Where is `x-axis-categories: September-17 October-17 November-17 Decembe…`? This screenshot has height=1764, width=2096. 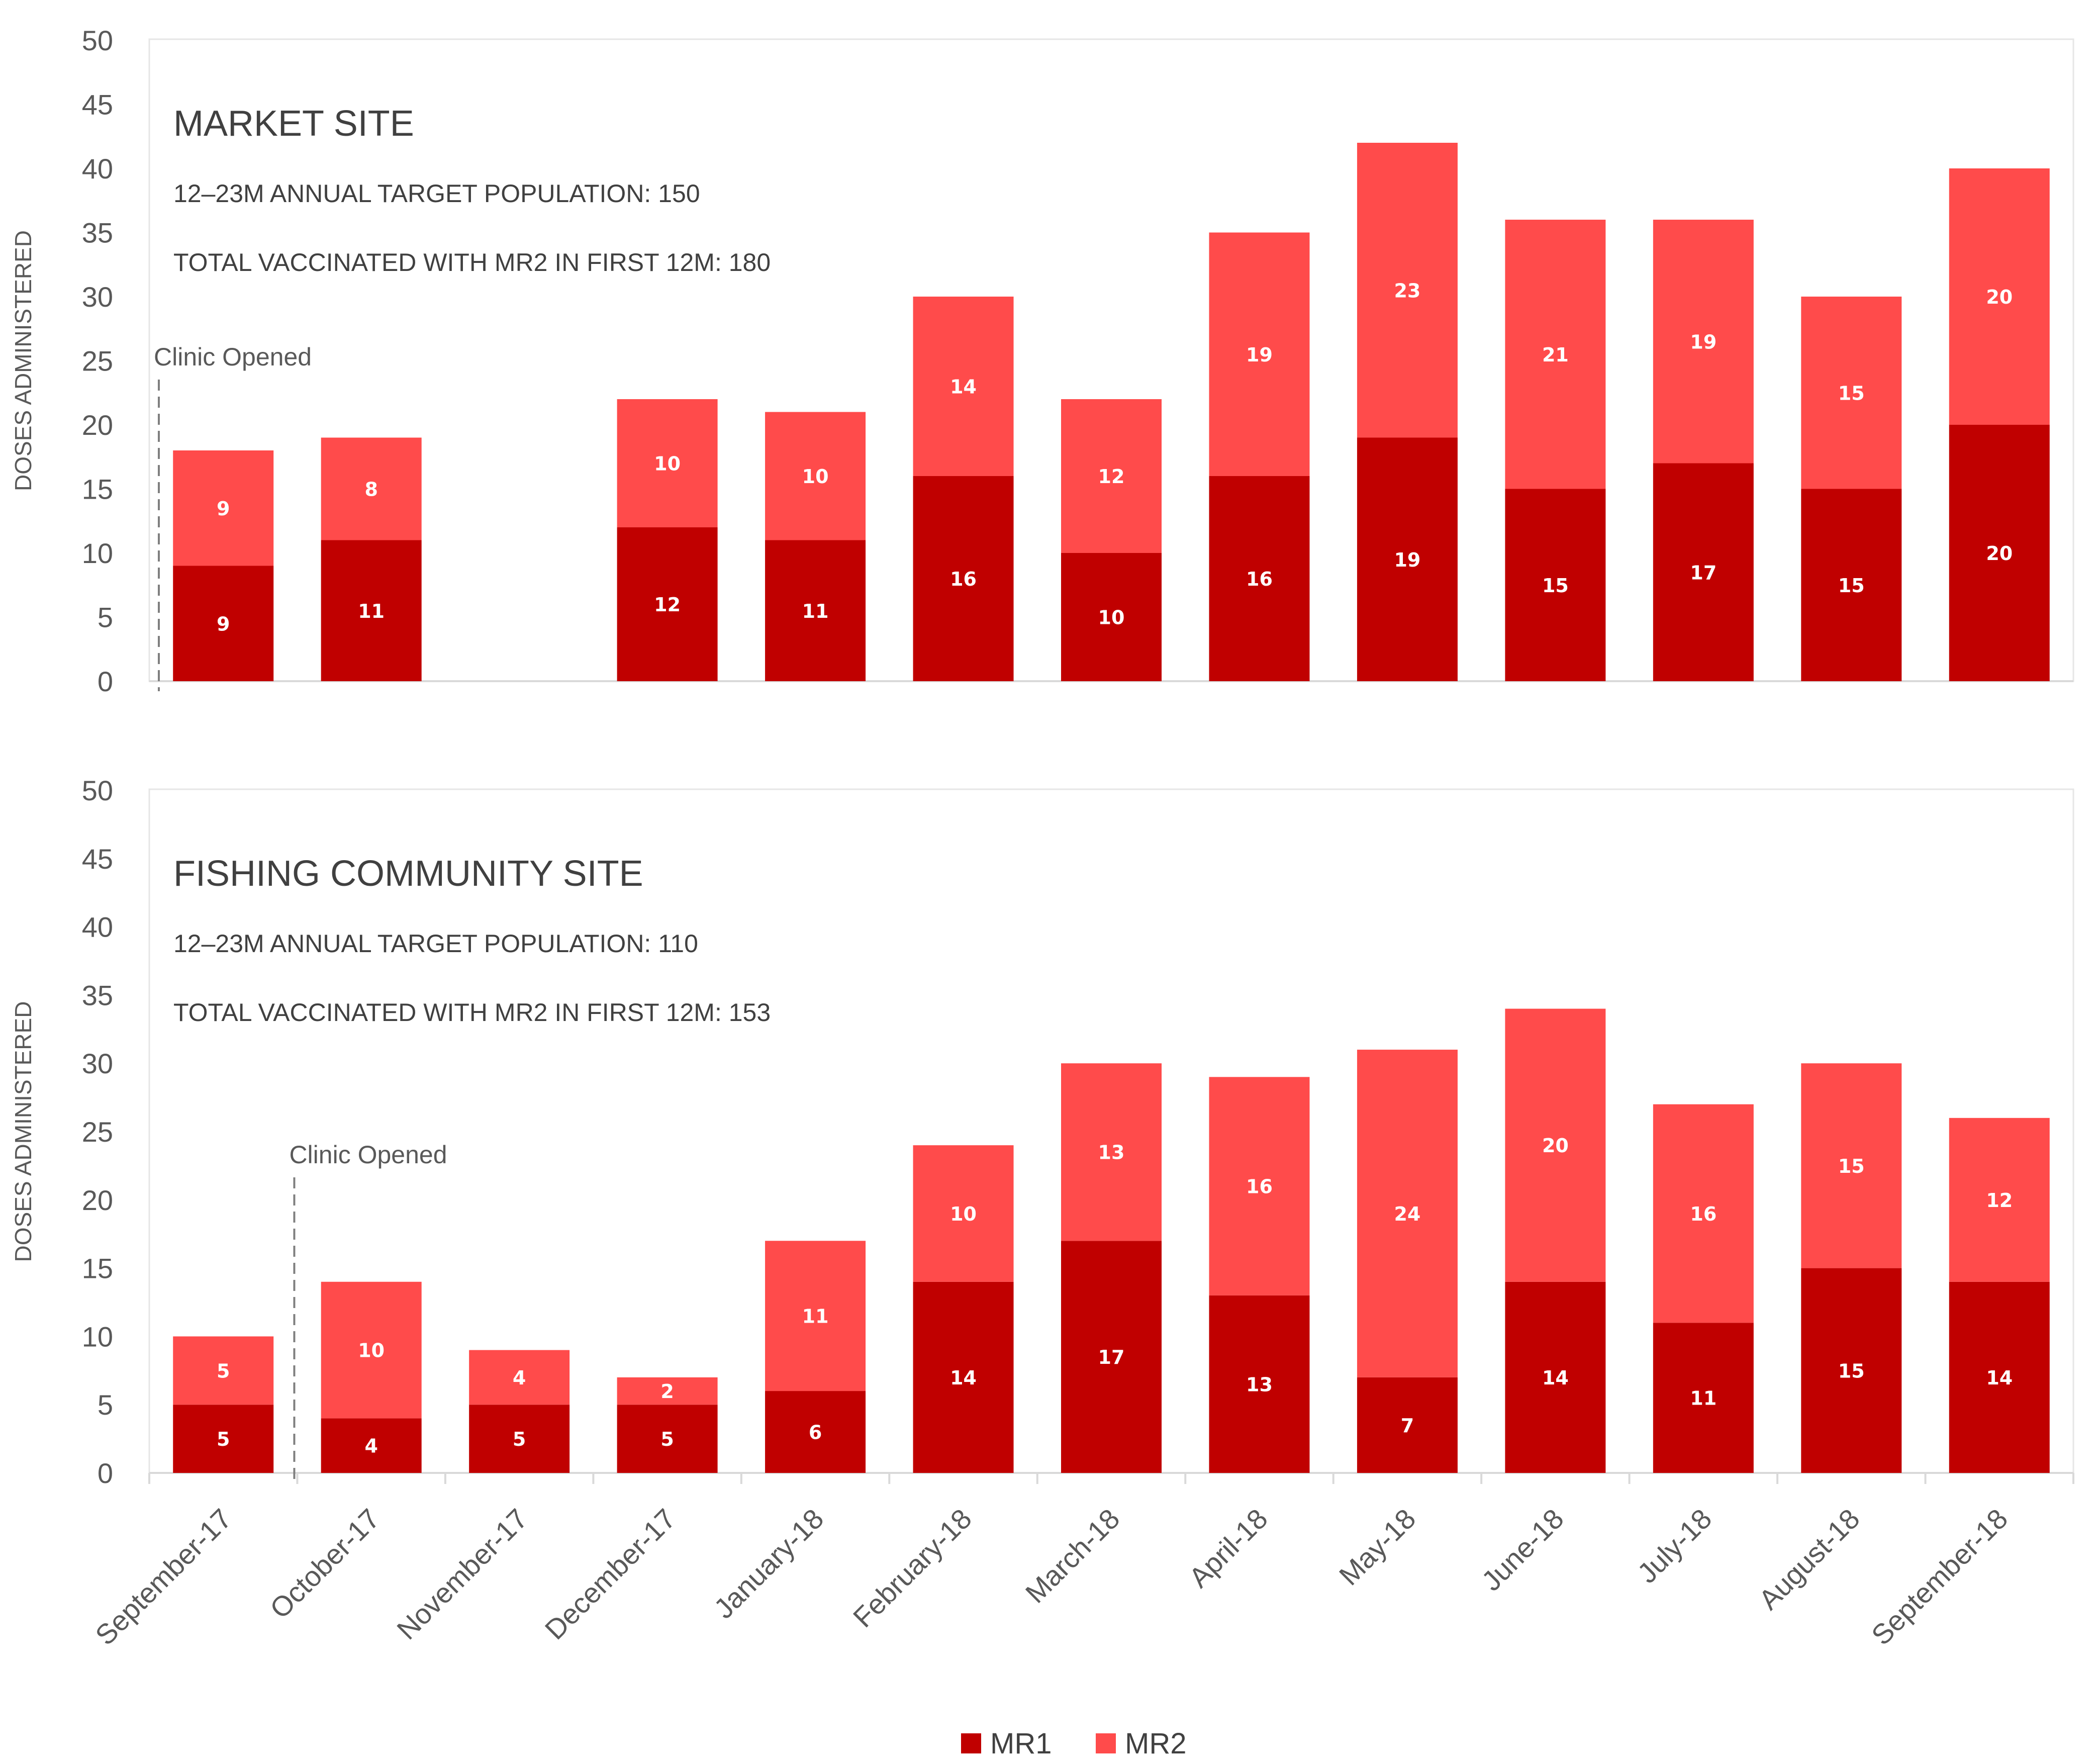
x-axis-categories: September-17 October-17 November-17 Decembe… is located at coordinates (1082, 1562).